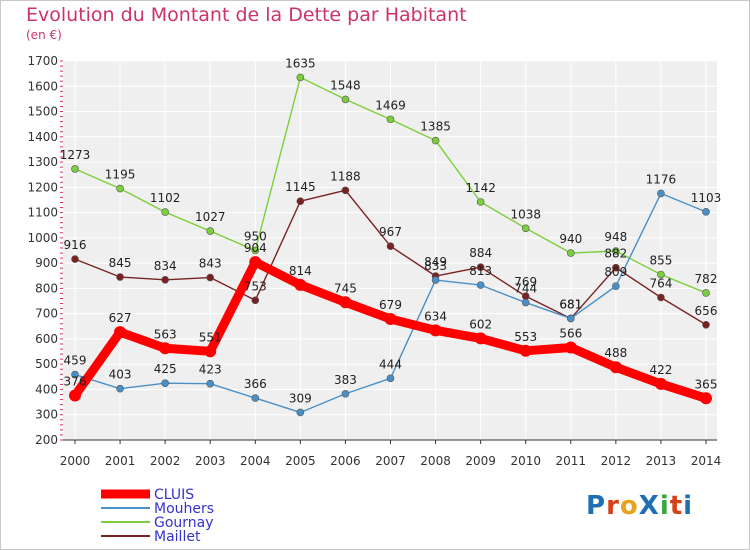  I want to click on point-maillet-2007, so click(390, 246).